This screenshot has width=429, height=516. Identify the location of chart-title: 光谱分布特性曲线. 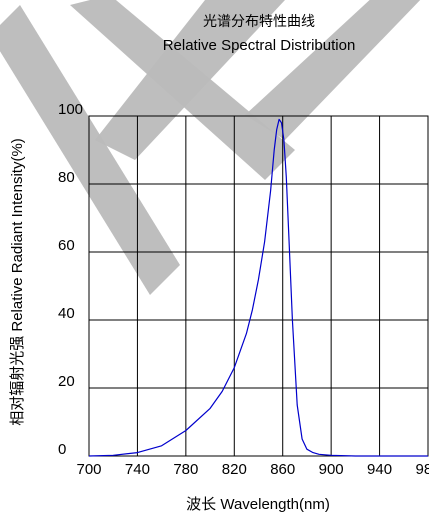
(259, 21).